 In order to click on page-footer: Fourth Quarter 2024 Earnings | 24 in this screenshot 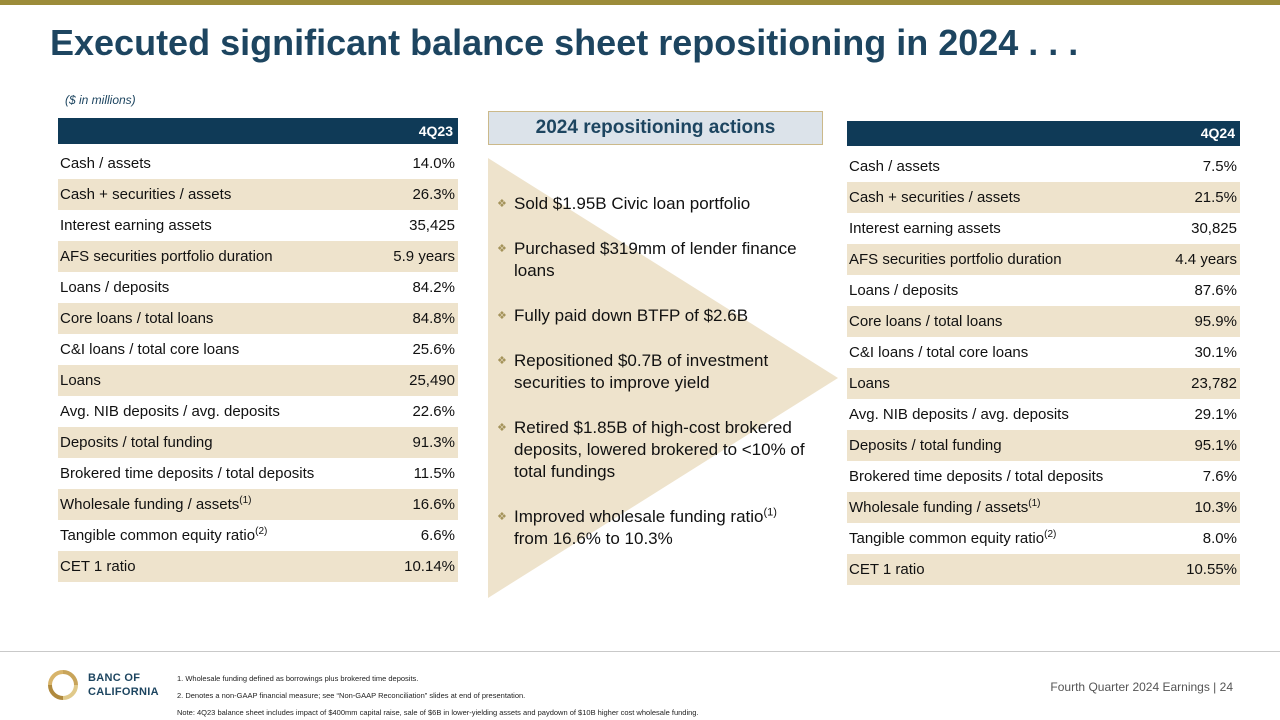, I will do `click(1141, 687)`.